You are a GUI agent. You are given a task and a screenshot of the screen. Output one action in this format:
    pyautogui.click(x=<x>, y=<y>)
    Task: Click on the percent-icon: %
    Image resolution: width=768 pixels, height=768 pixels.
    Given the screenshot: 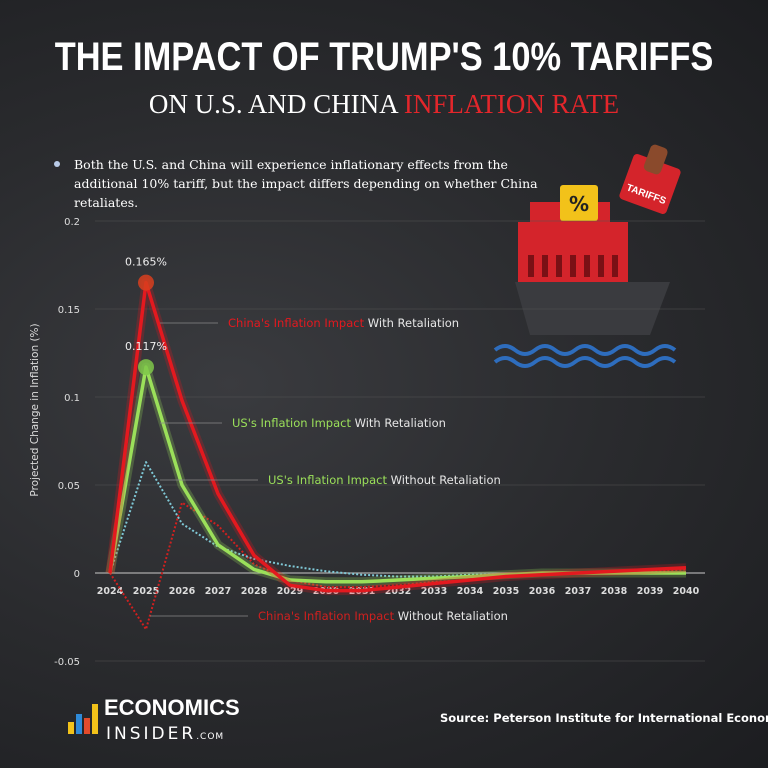 What is the action you would take?
    pyautogui.click(x=579, y=204)
    